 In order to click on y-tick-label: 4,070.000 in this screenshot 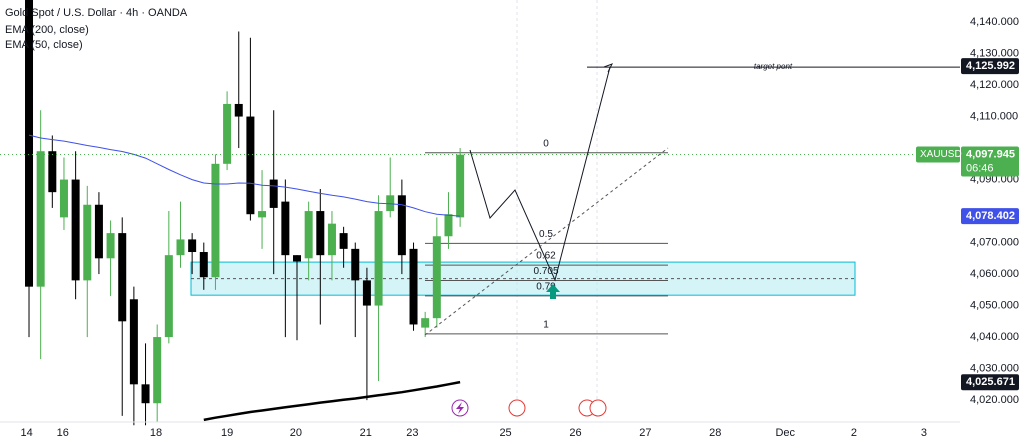, I will do `click(994, 242)`.